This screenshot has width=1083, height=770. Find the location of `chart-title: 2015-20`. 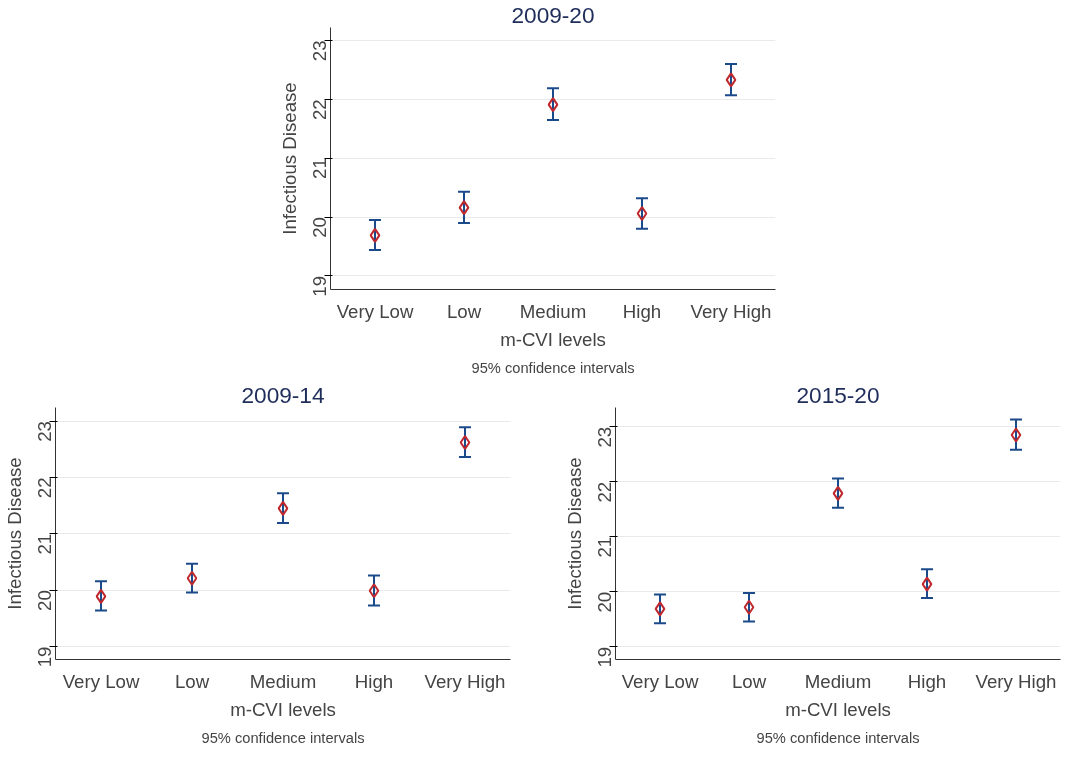

chart-title: 2015-20 is located at coordinates (838, 394).